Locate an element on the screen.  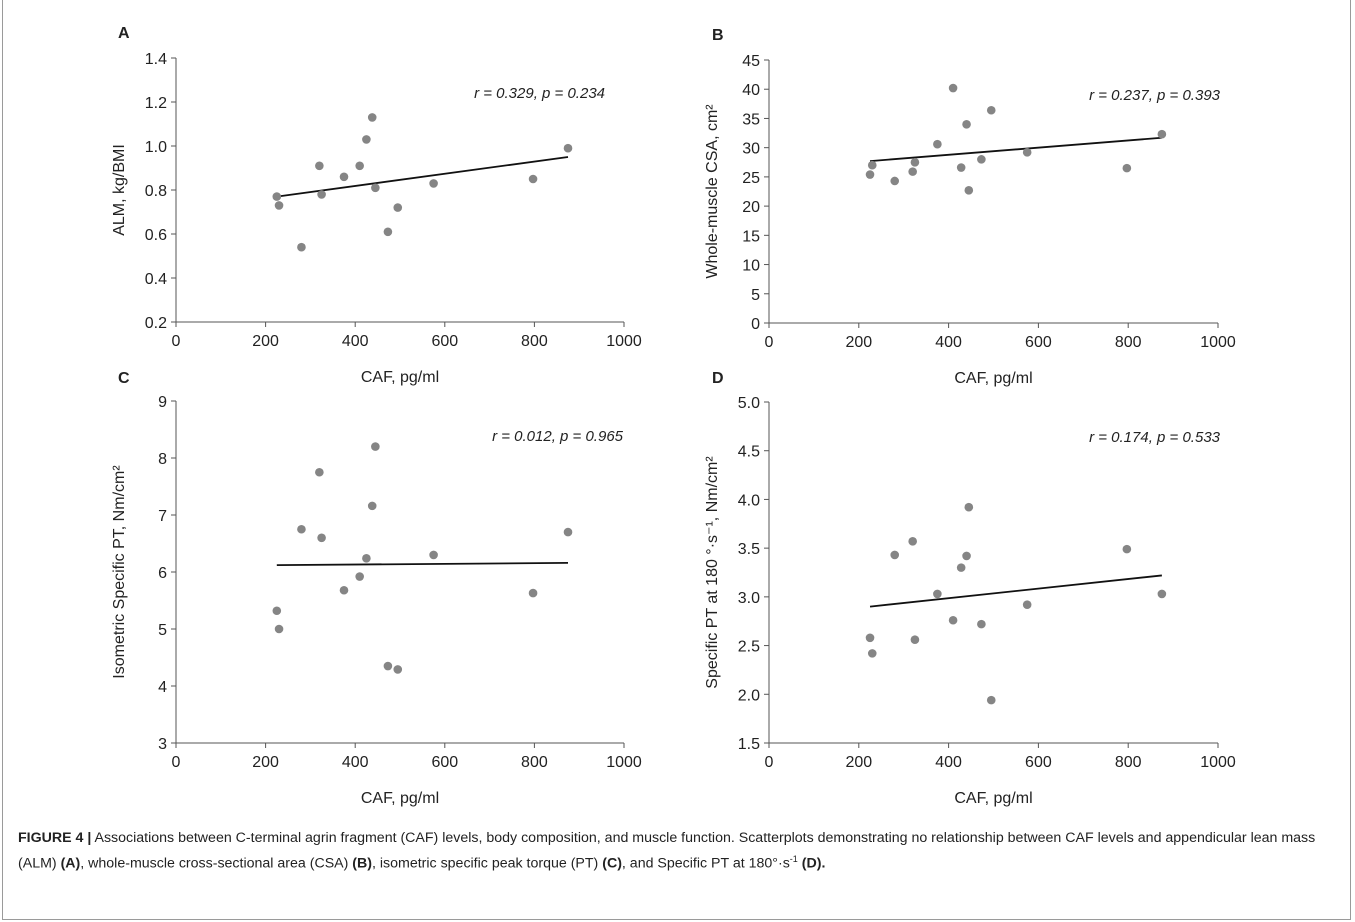
panel-d-letter: D is located at coordinates (718, 378).